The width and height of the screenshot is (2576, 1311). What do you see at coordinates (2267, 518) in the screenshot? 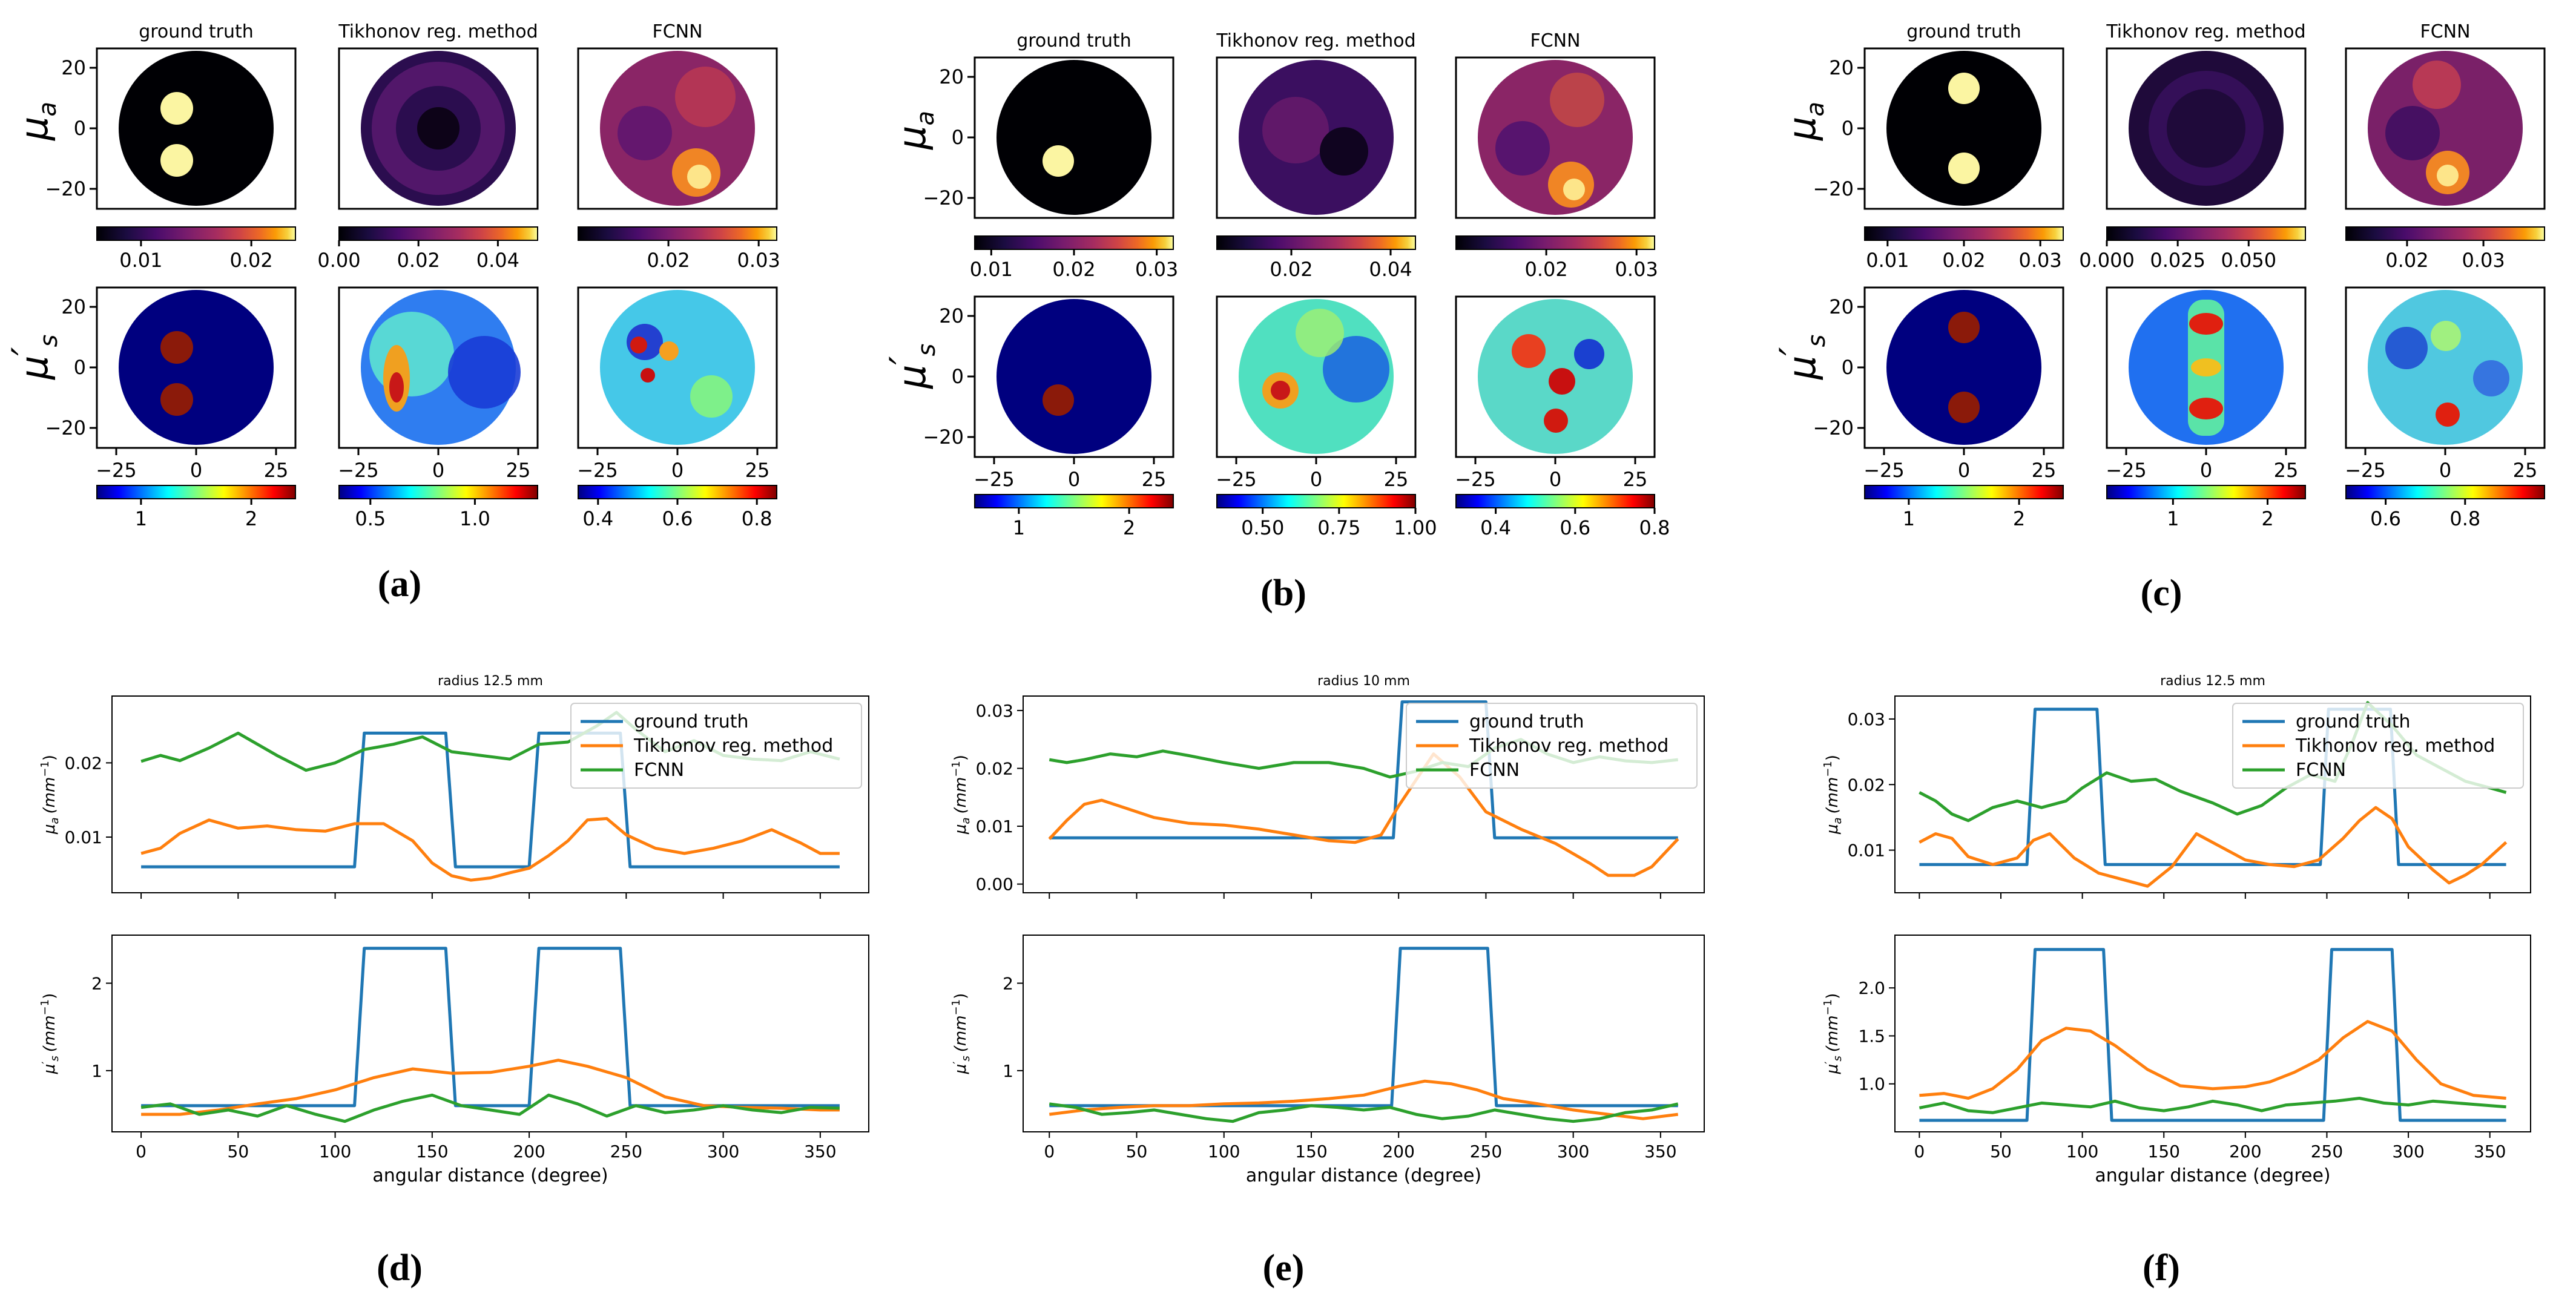
I see `colorbar-tick-label: 2` at bounding box center [2267, 518].